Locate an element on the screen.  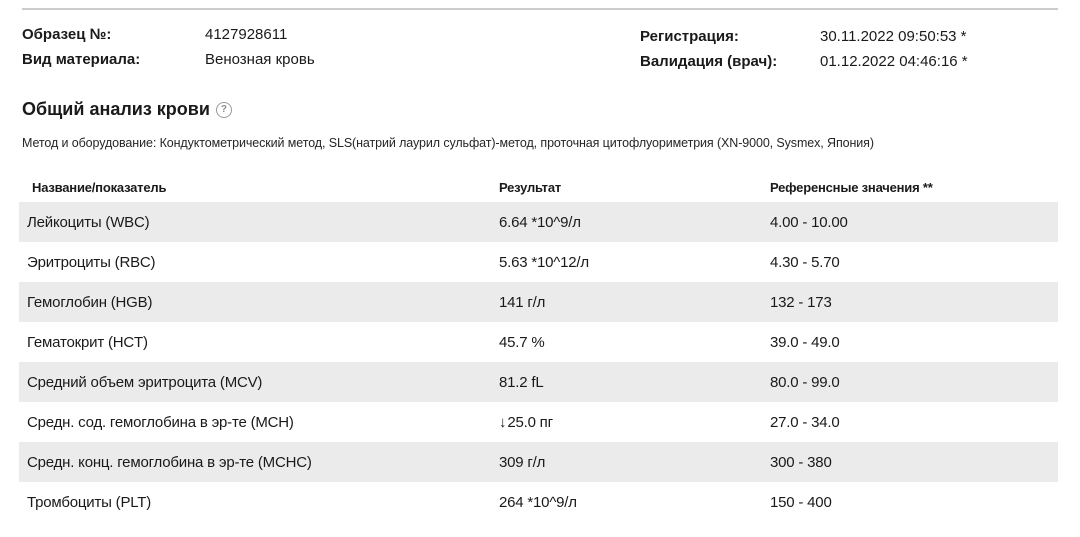
table-row: Лейкоциты (WBC) 6.64 *10^9/л 4.00 - 10.00 is located at coordinates (538, 222).